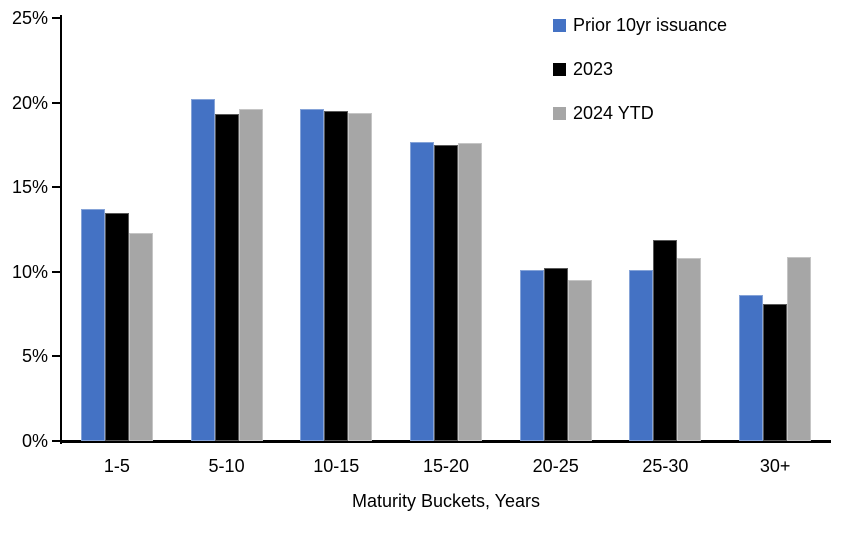  I want to click on x-axis-tick-label: 10-15, so click(336, 466).